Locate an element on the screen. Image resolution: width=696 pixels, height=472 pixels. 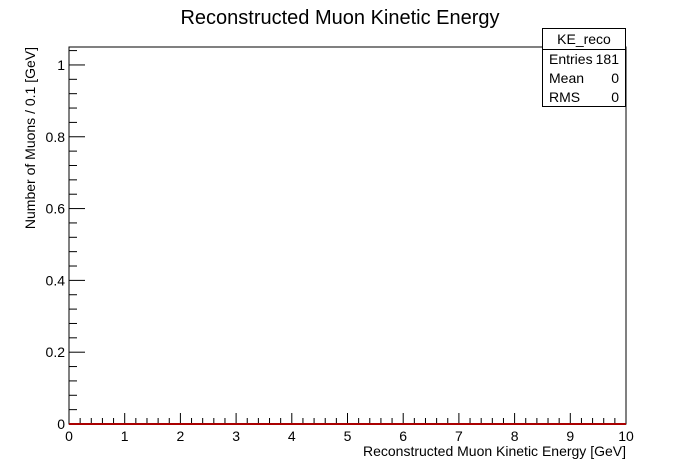
stats-row-mean: Mean 0 is located at coordinates (584, 78).